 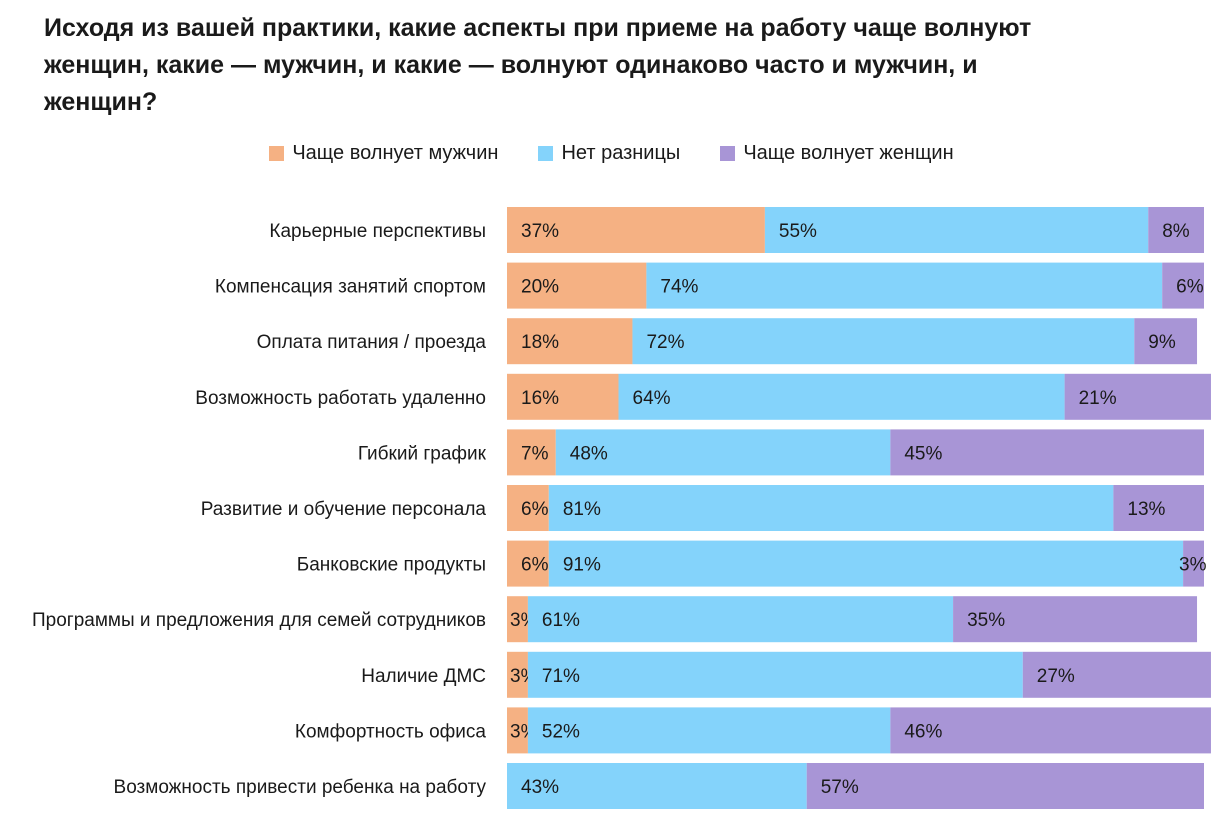 I want to click on data-label-no-difference: 48%, so click(x=589, y=453).